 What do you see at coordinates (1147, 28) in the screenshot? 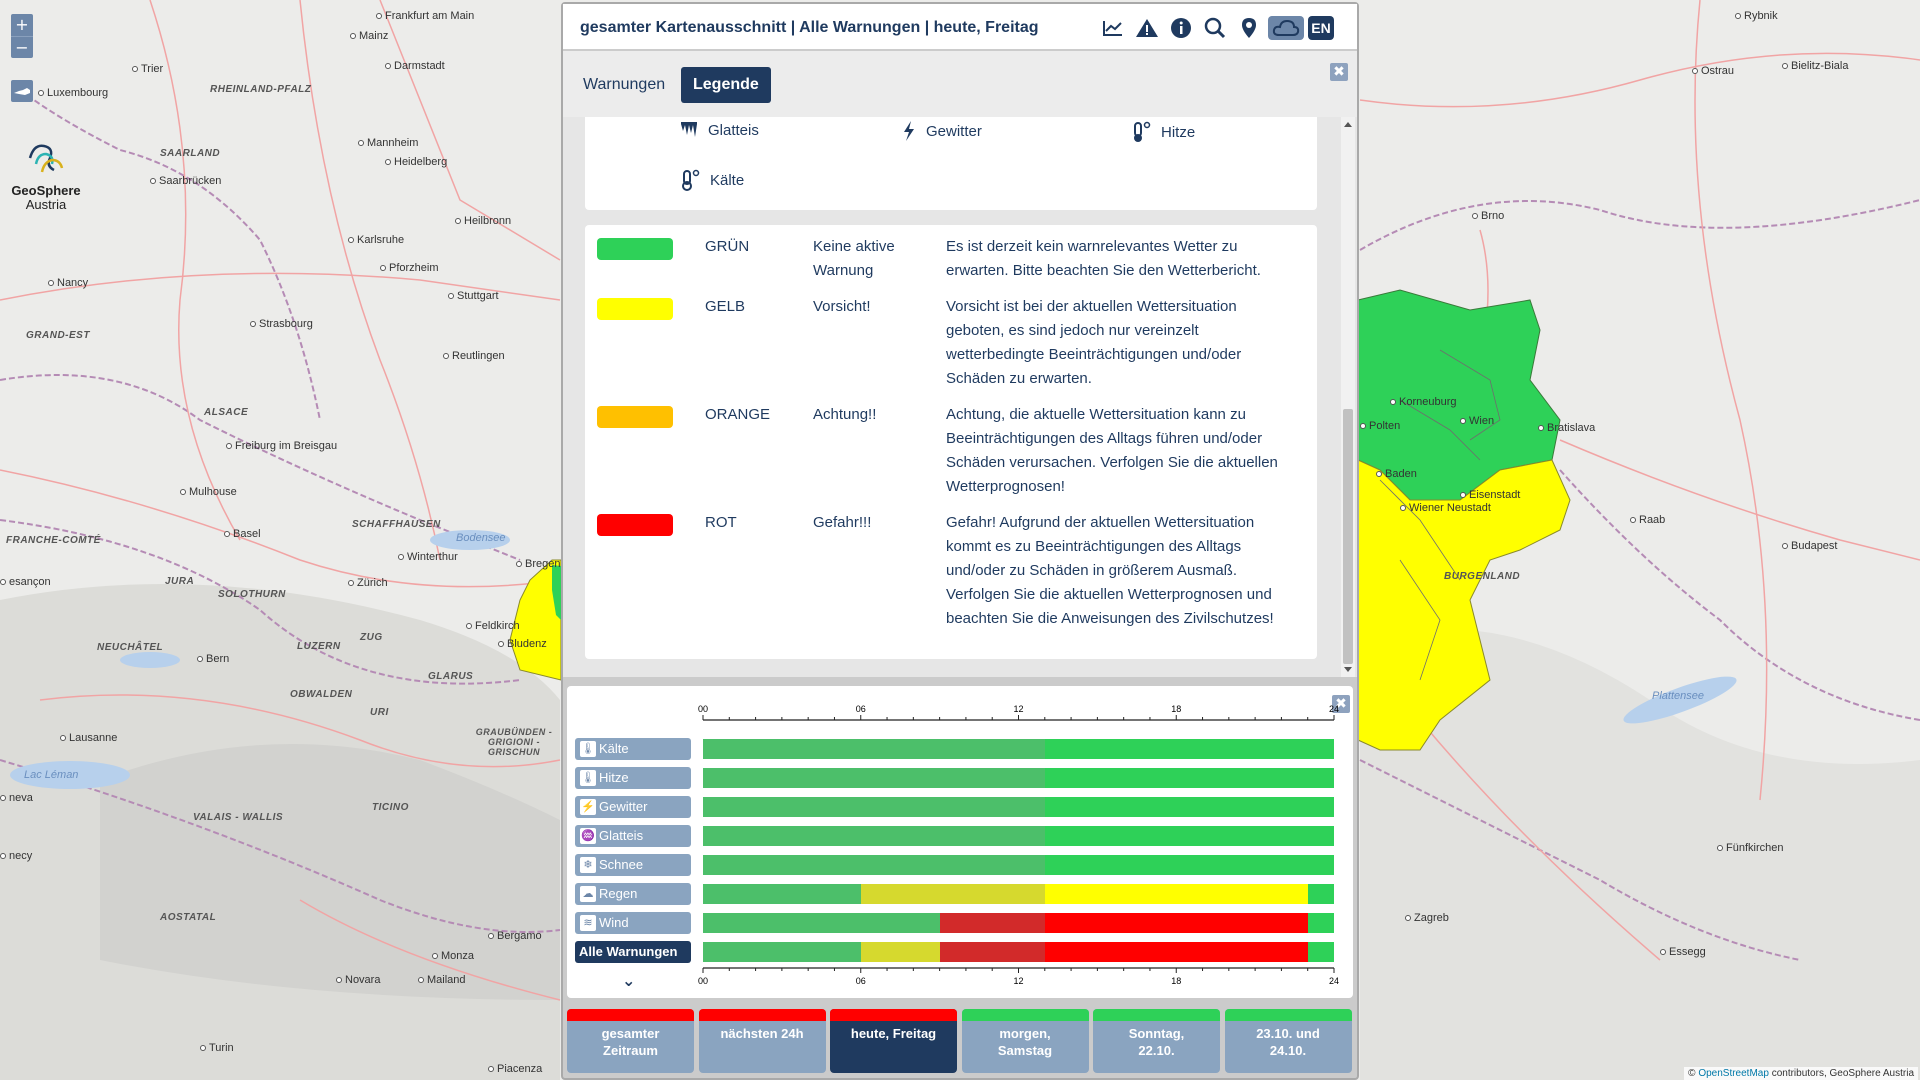
I see `warning-icon` at bounding box center [1147, 28].